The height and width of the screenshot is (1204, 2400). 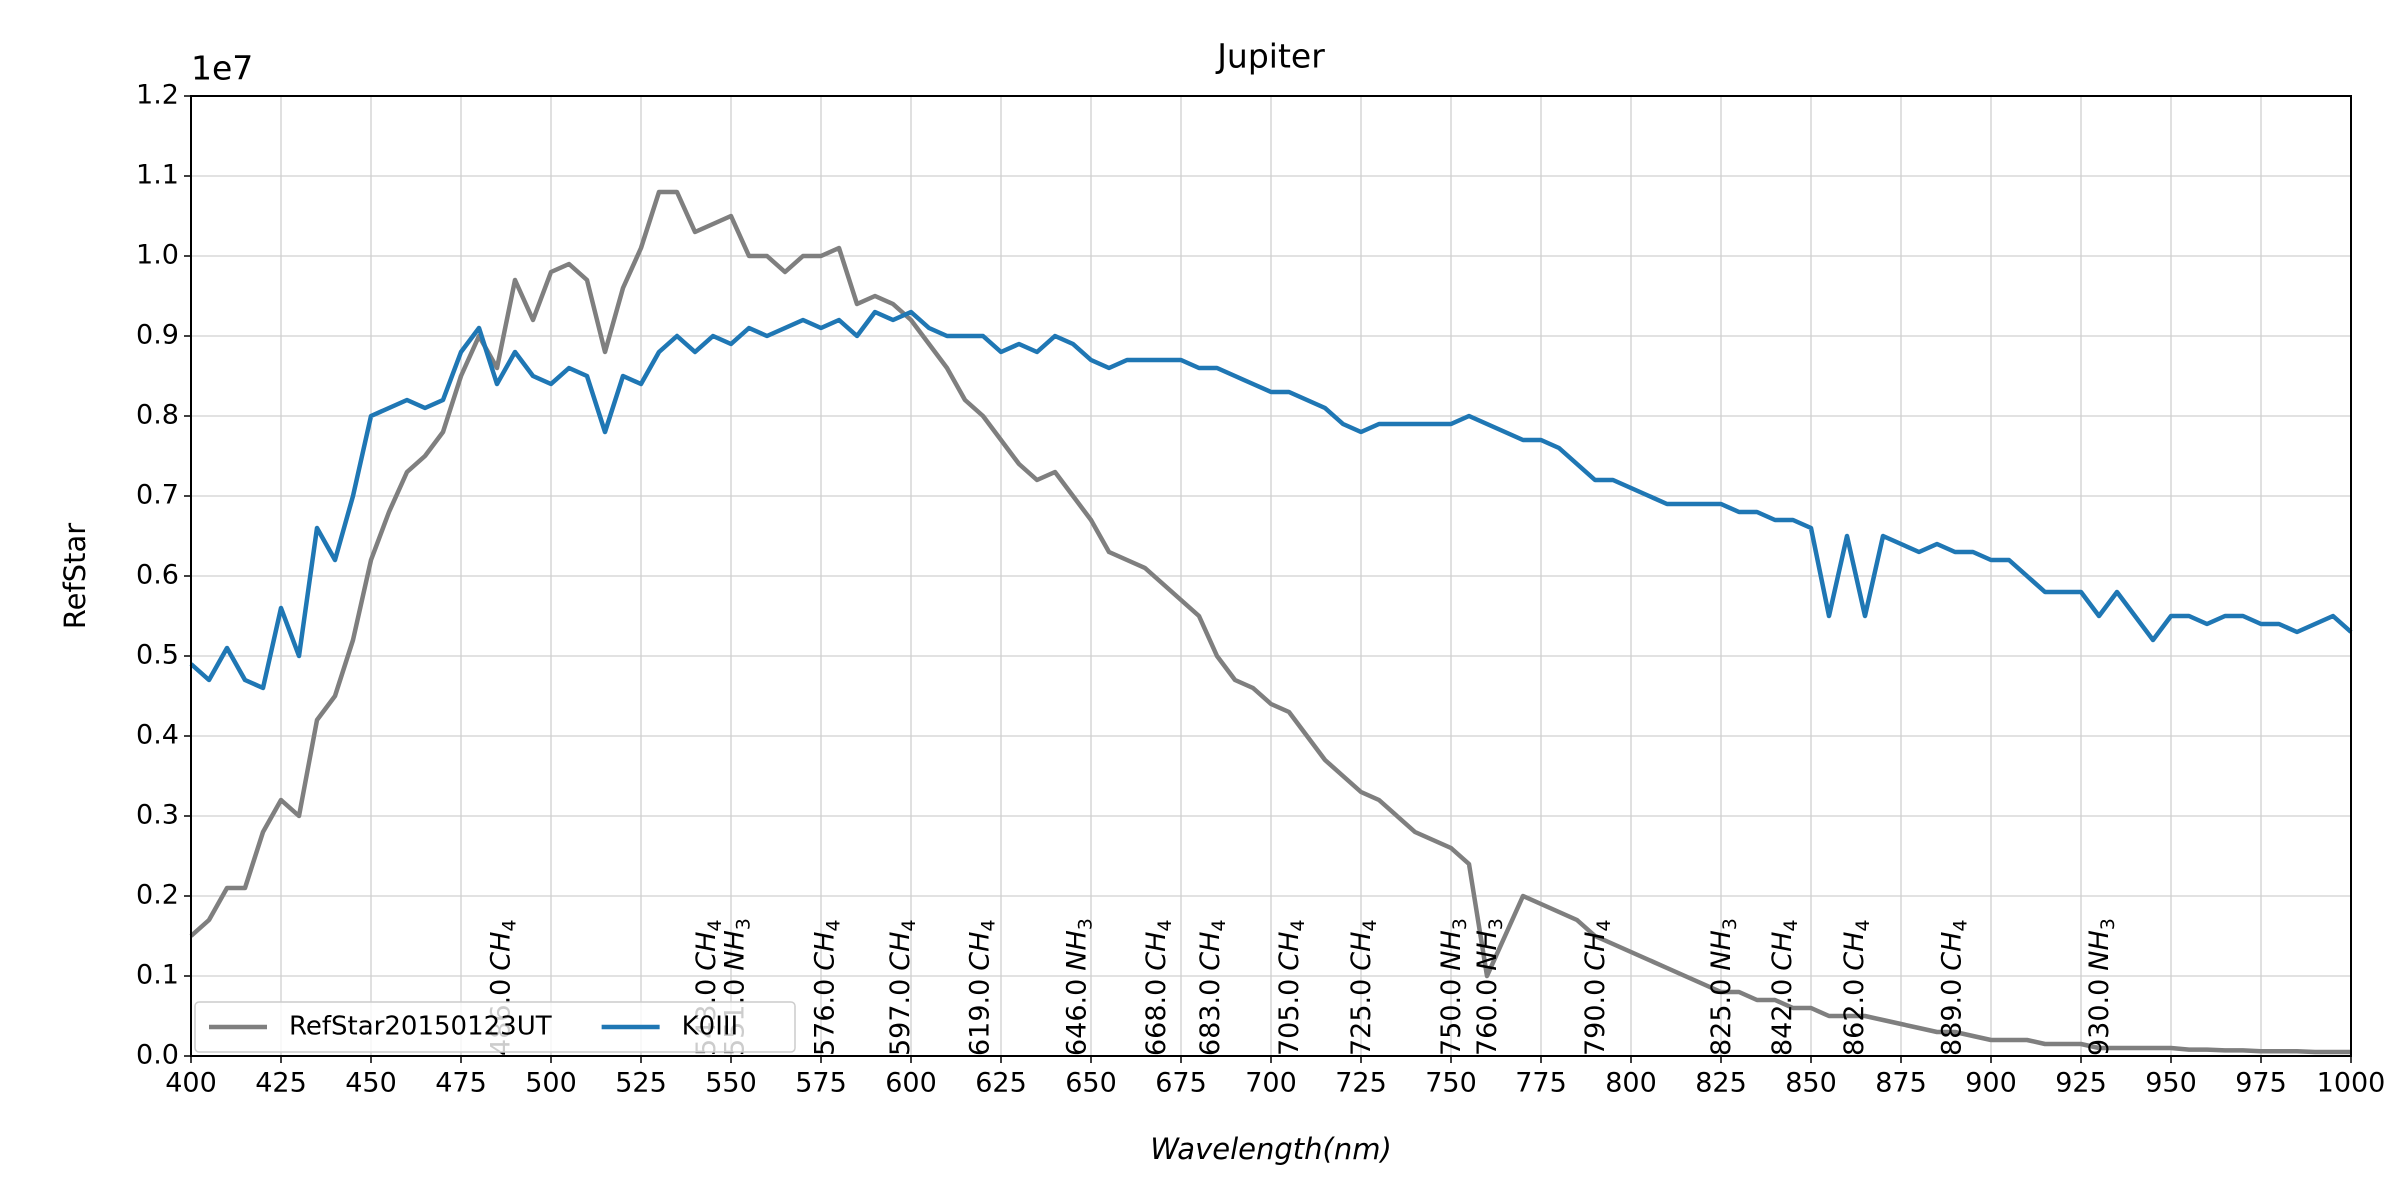 What do you see at coordinates (1077, 1017) in the screenshot?
I see `annotation-wavelength: 646.0` at bounding box center [1077, 1017].